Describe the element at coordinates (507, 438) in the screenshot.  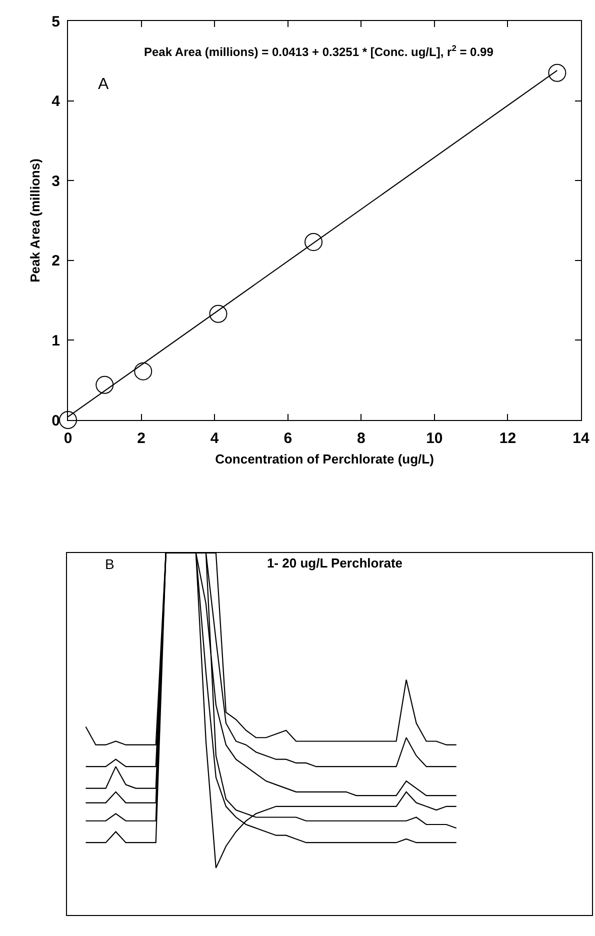
I see `x-tick-label: 12` at that location.